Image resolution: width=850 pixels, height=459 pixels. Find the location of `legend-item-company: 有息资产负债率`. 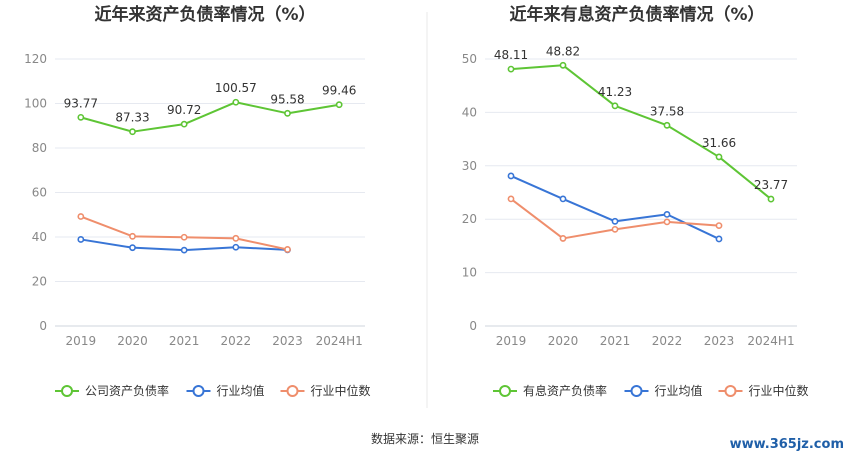

legend-item-company: 有息资产负债率 is located at coordinates (550, 390).